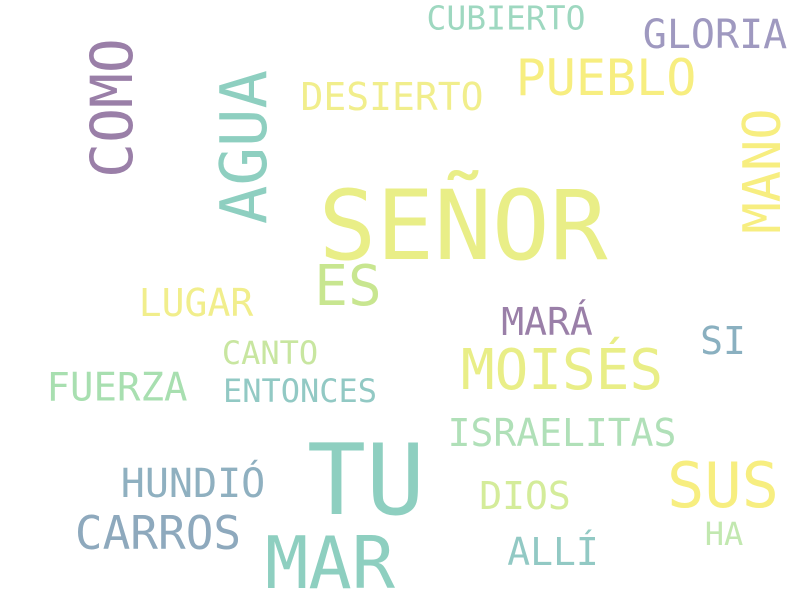 This screenshot has width=800, height=605. I want to click on word: HUNDIÓ, so click(193, 484).